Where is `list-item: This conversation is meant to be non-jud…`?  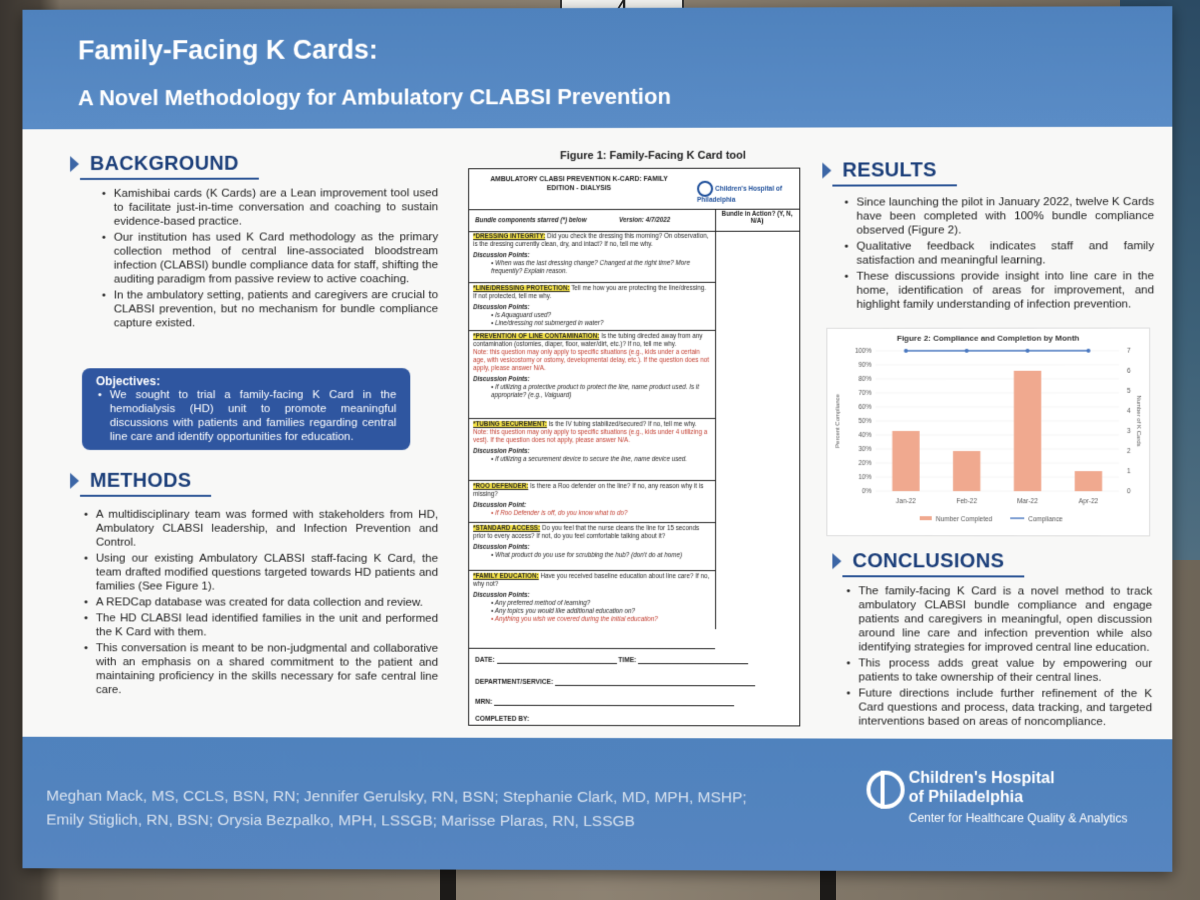
list-item: This conversation is meant to be non-jud… is located at coordinates (267, 669).